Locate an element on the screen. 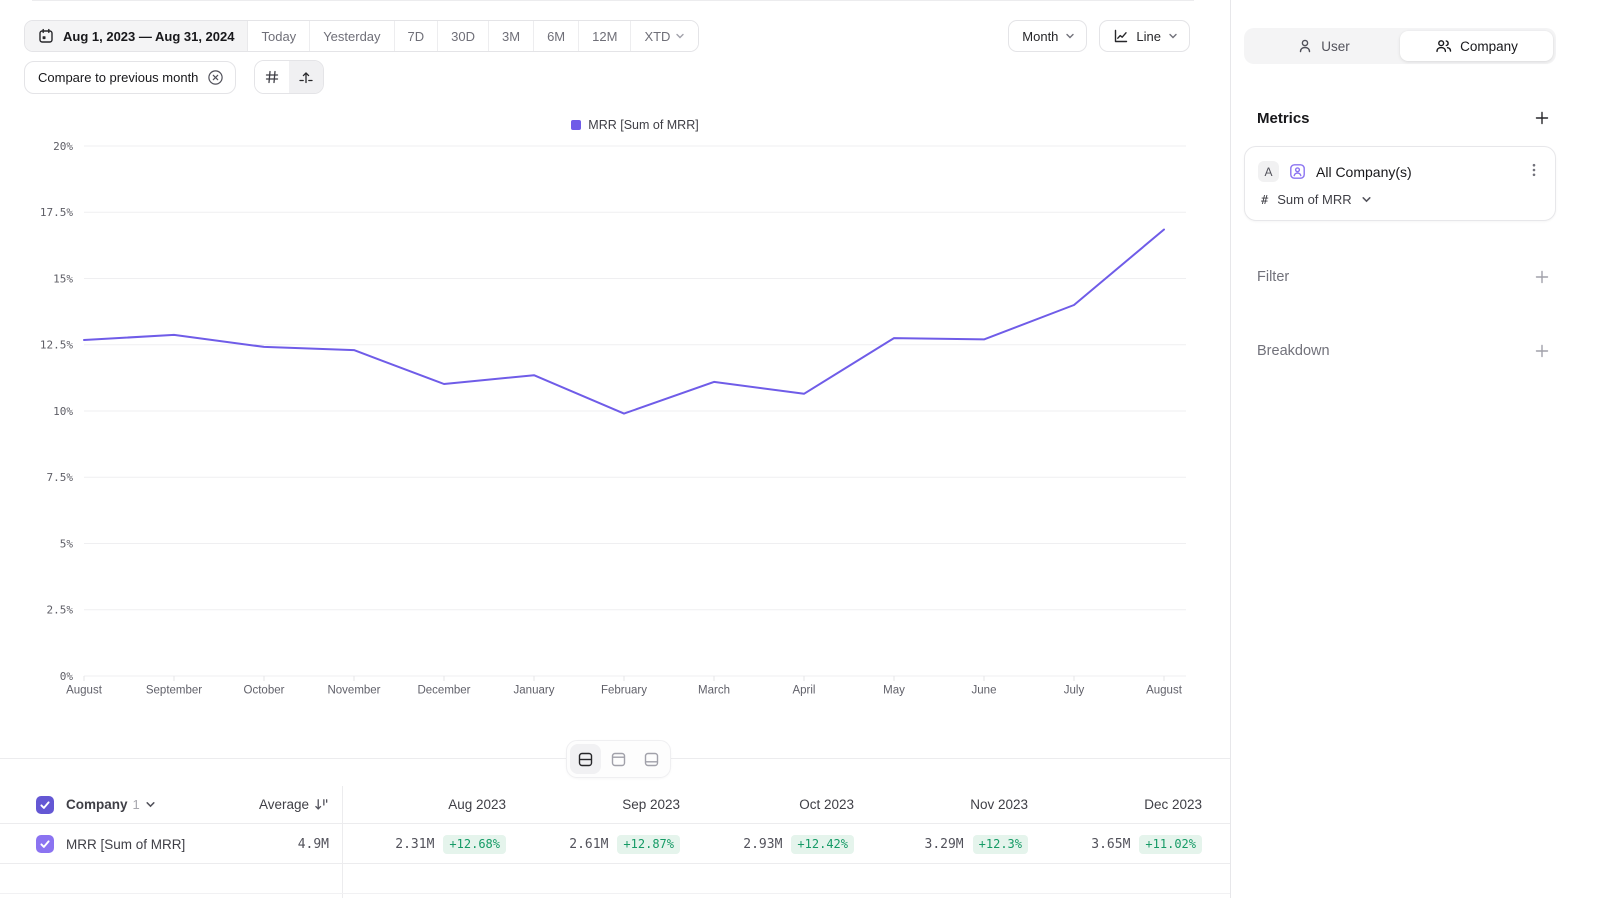  svg-text: June is located at coordinates (984, 691).